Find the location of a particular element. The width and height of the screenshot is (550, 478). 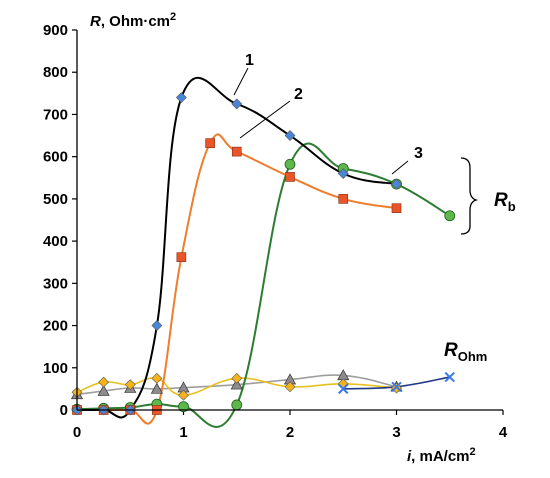

rb-brace is located at coordinates (469, 196).